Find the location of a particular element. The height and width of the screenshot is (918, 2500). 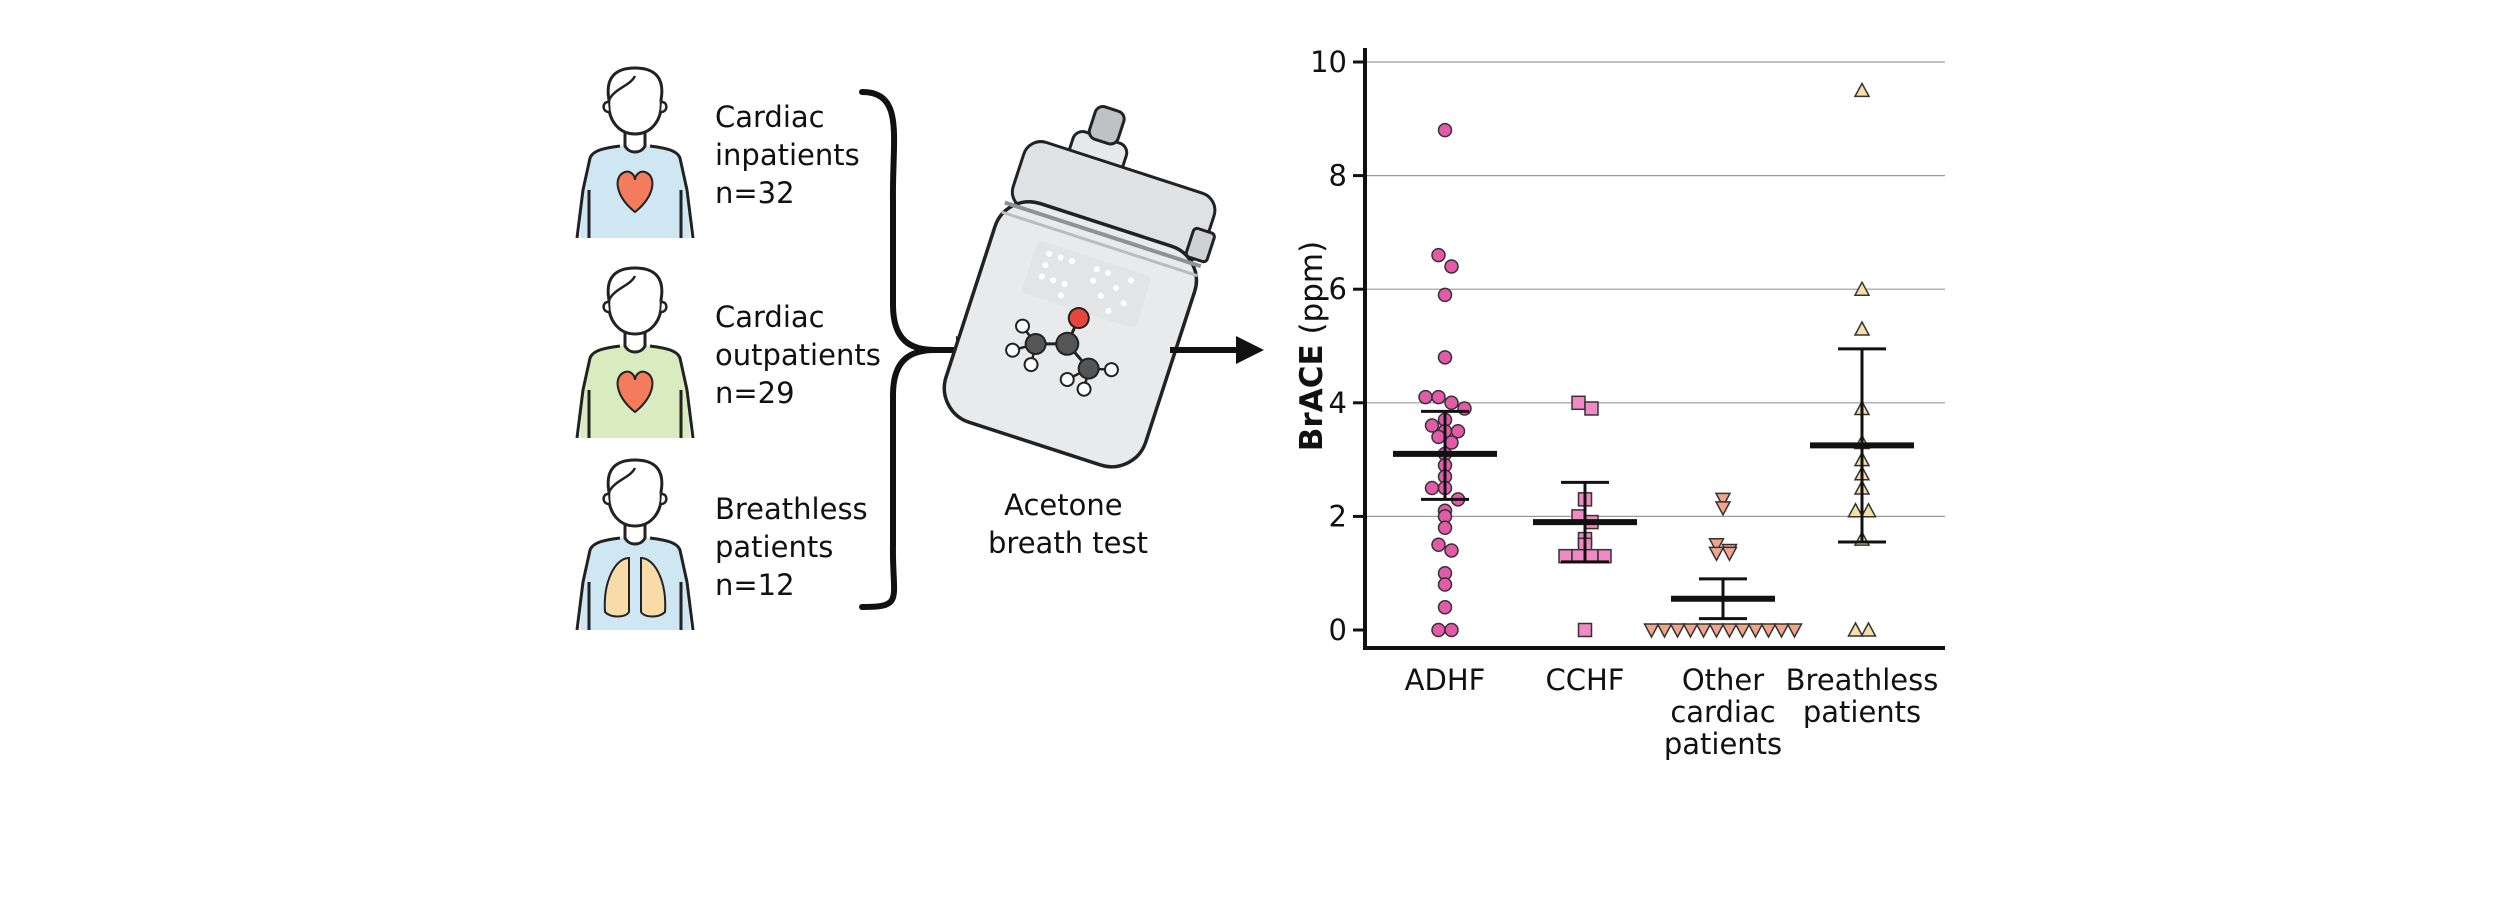

patient-group-label: Breathless patients n=12 is located at coordinates (791, 547).